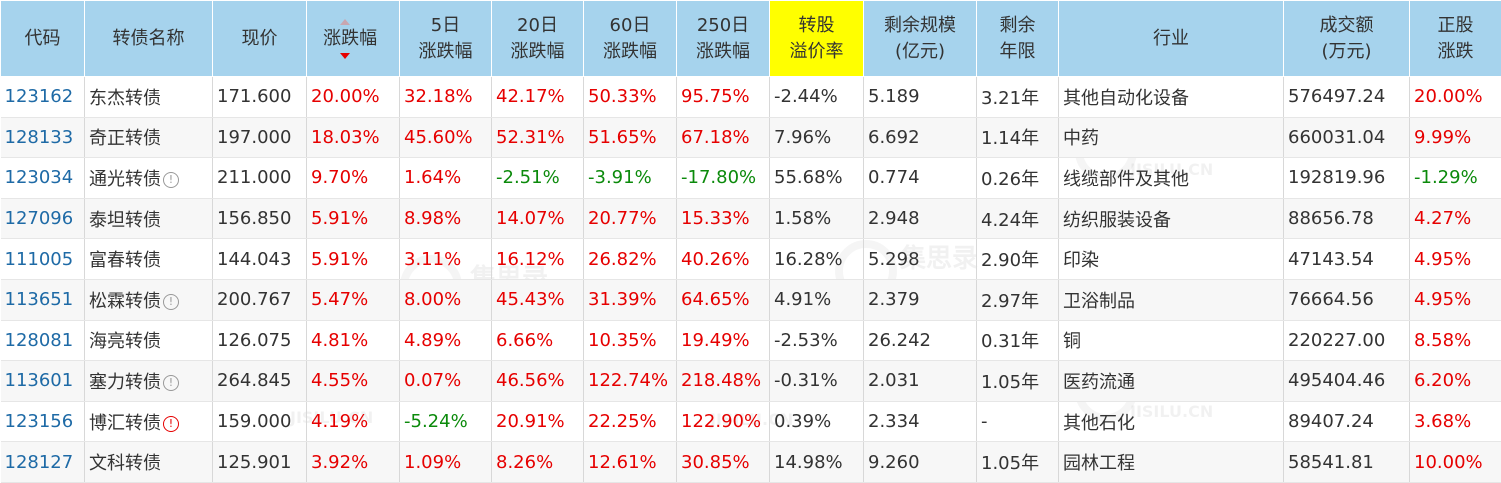 This screenshot has height=483, width=1501. Describe the element at coordinates (125, 179) in the screenshot. I see `bond-name: 通光转债` at that location.